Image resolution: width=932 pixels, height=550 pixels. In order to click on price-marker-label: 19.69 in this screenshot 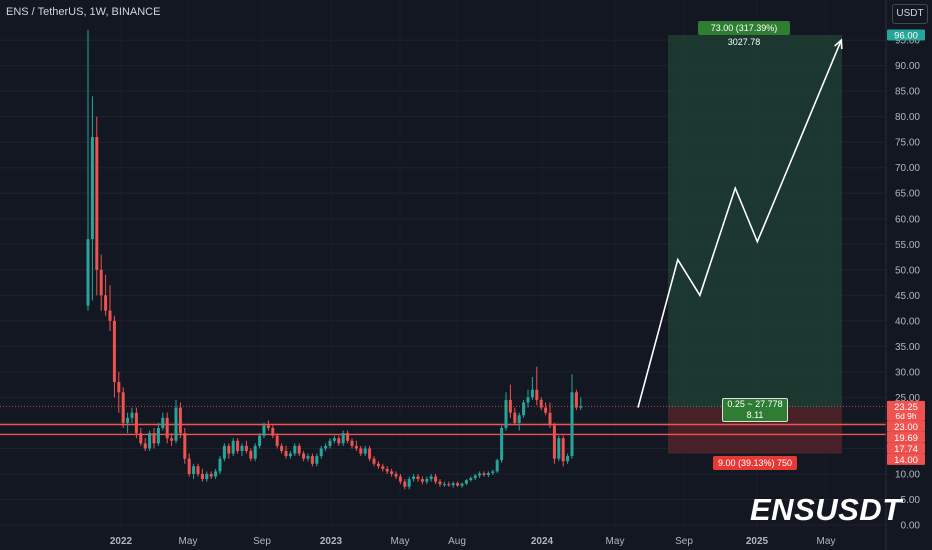, I will do `click(906, 438)`.